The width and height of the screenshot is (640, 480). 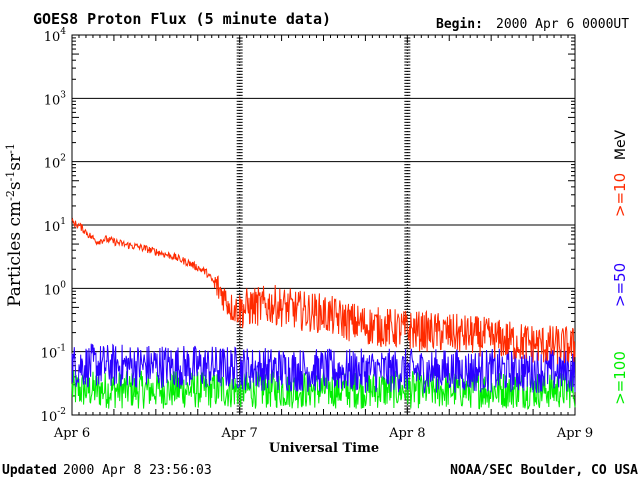 I want to click on y-tick-labels: 10⁻² 10⁻¹ 10⁰ 10¹ 10² 10³ 10⁴, so click(x=54, y=226).